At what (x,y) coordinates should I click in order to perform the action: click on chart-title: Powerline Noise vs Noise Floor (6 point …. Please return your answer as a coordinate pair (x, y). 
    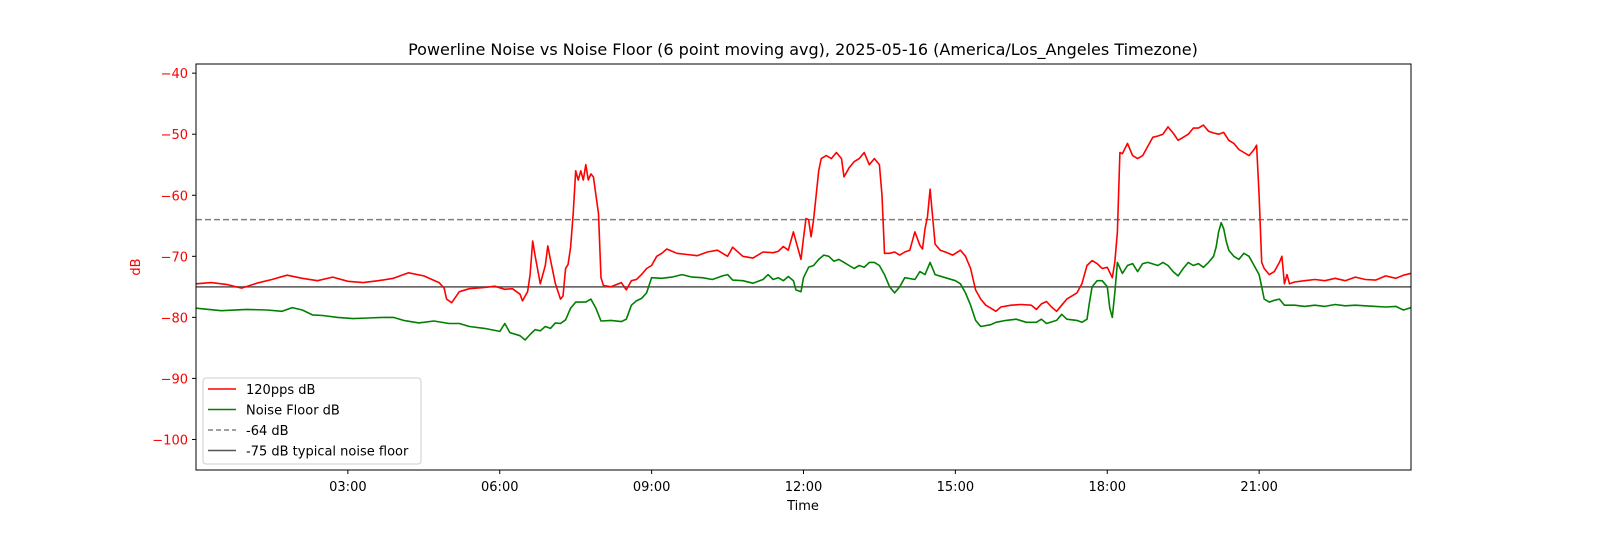
    Looking at the image, I should click on (803, 50).